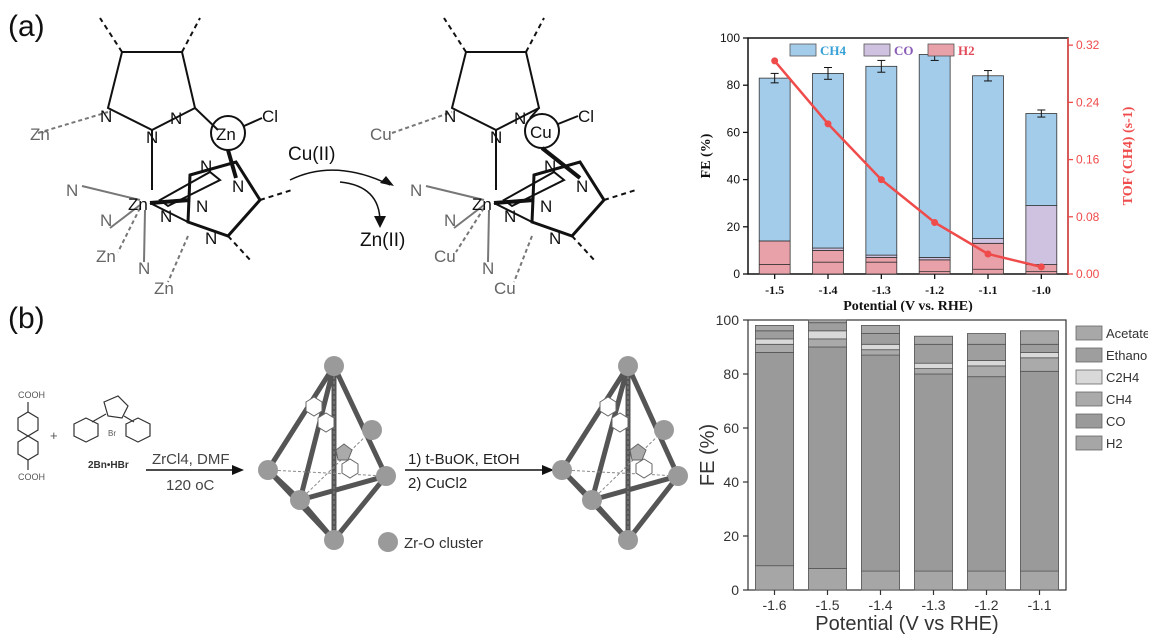 This screenshot has height=635, width=1151. What do you see at coordinates (31, 477) in the screenshot?
I see `cooh-bottom: COOH` at bounding box center [31, 477].